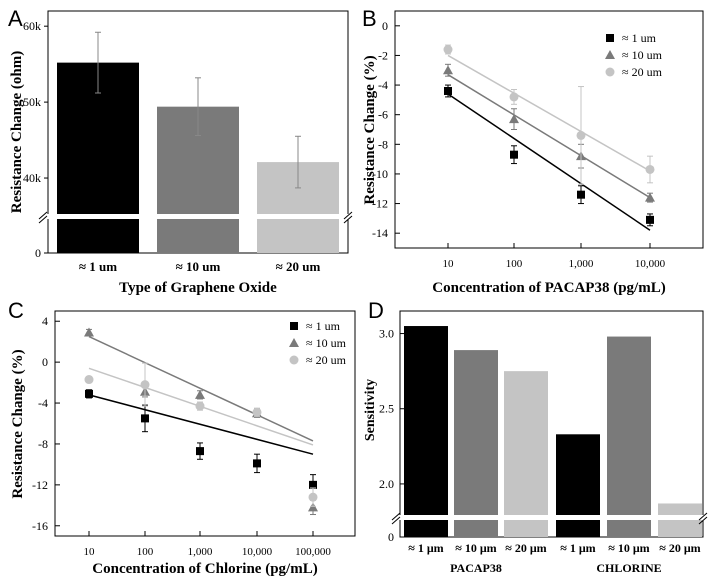  I want to click on y-tick-label: -10, so click(380, 174).